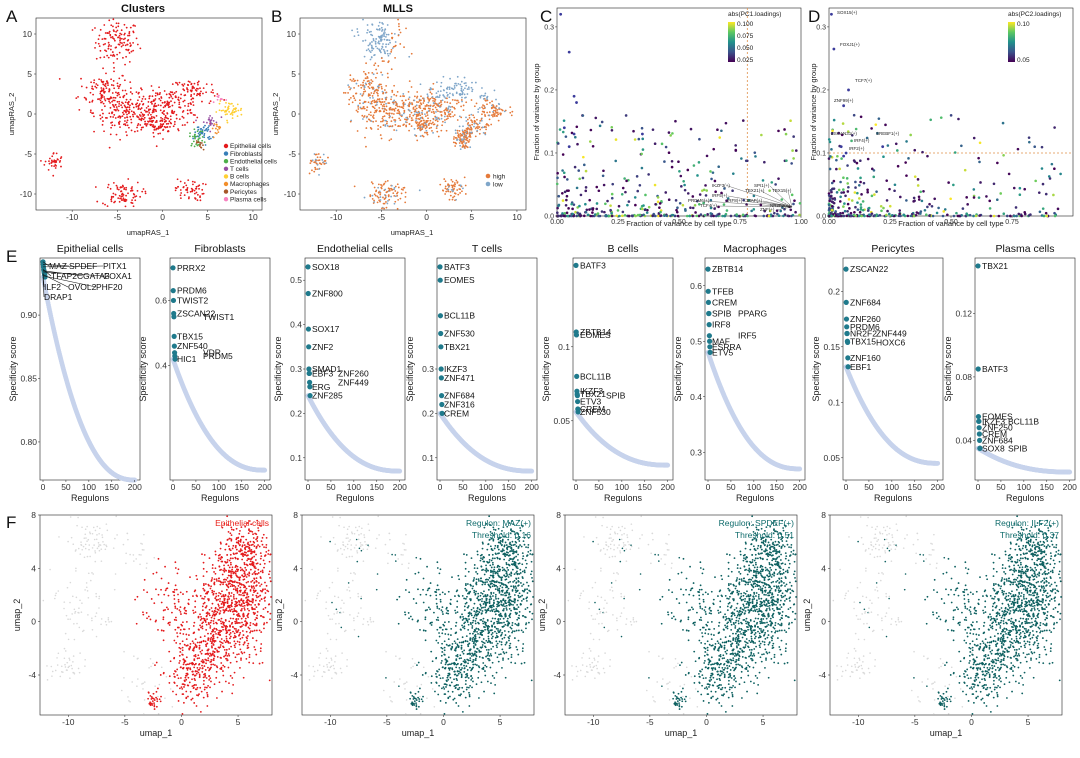 This screenshot has height=758, width=1080. What do you see at coordinates (410, 368) in the screenshot?
I see `rank-plot-ylabel: Specificity score` at bounding box center [410, 368].